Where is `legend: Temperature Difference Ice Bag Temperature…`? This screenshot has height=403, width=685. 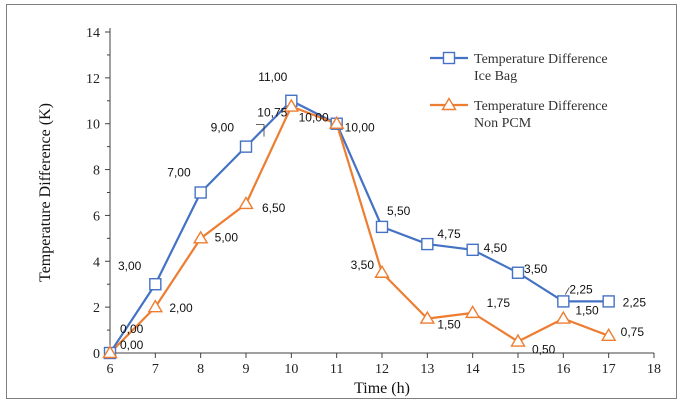 legend: Temperature Difference Ice Bag Temperature… is located at coordinates (519, 91).